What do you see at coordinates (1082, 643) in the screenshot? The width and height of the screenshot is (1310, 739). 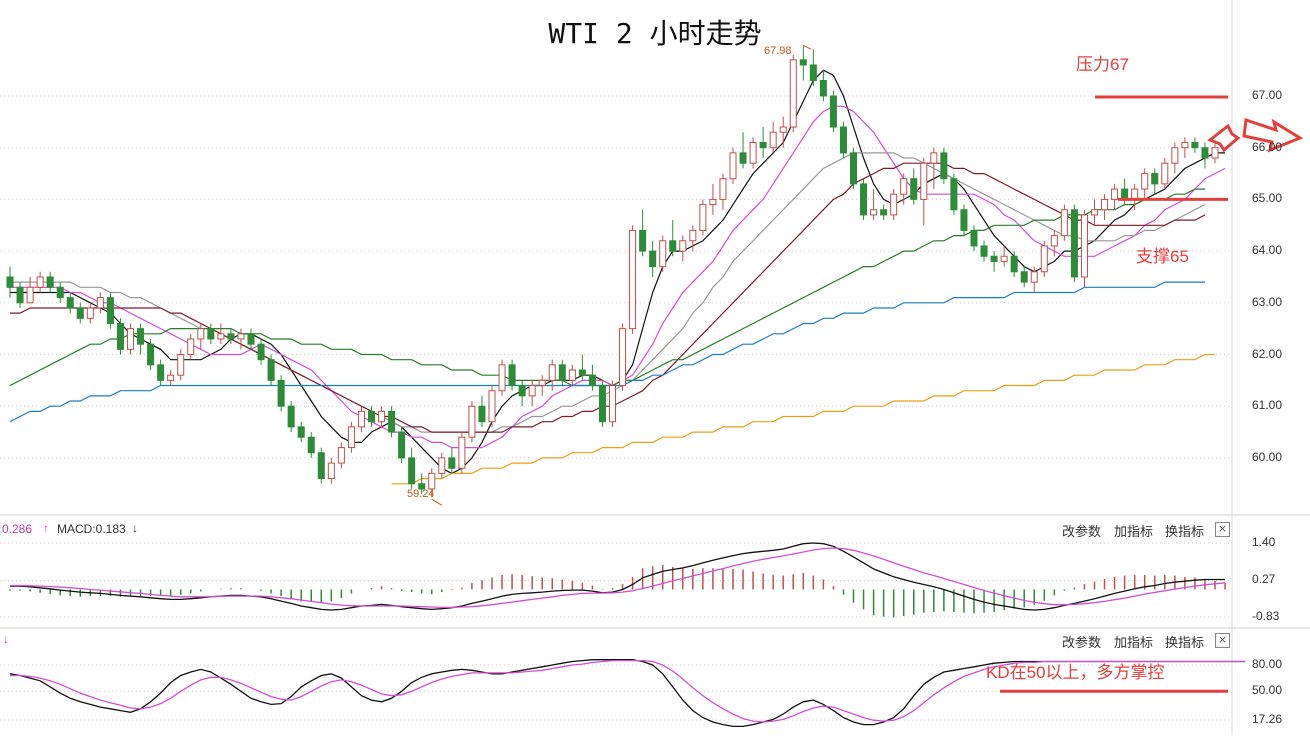 I see `kd-edit-params-button: 改参数` at bounding box center [1082, 643].